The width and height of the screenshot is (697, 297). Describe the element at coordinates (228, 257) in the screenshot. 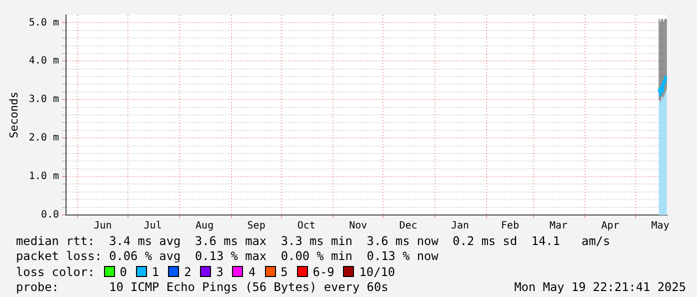

I see `text: packet loss: 0.06 % avg 0.13 % max 0.00 % min 0.13 % now` at that location.